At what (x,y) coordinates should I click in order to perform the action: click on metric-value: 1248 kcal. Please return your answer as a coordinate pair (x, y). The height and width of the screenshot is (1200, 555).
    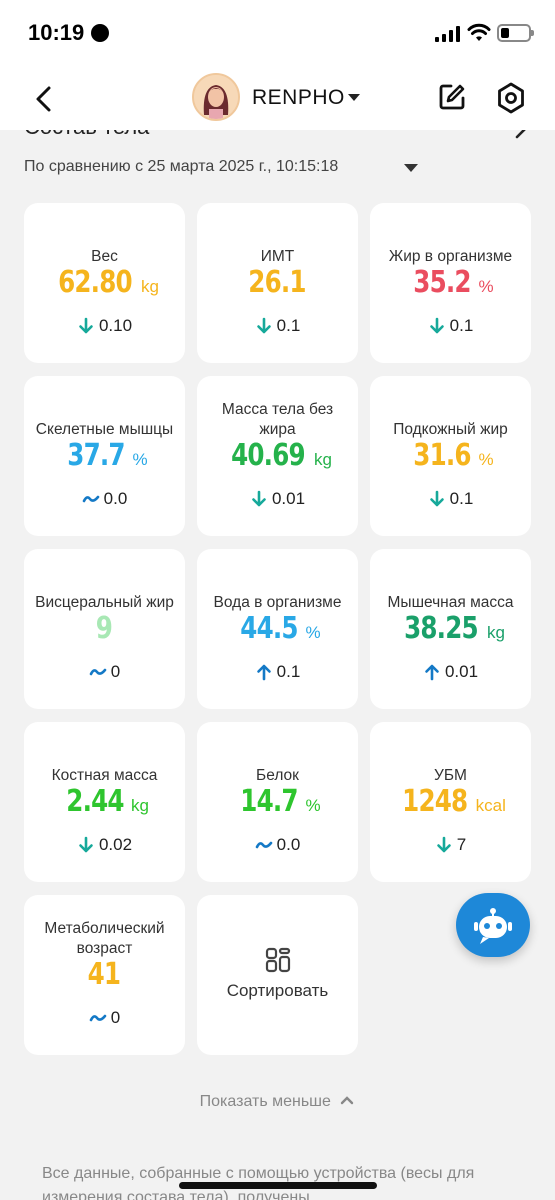
    Looking at the image, I should click on (450, 805).